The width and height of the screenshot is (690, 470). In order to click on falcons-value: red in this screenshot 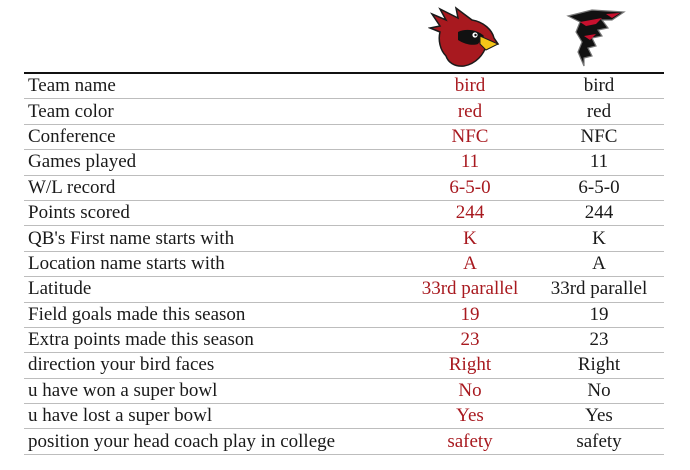, I will do `click(599, 111)`.